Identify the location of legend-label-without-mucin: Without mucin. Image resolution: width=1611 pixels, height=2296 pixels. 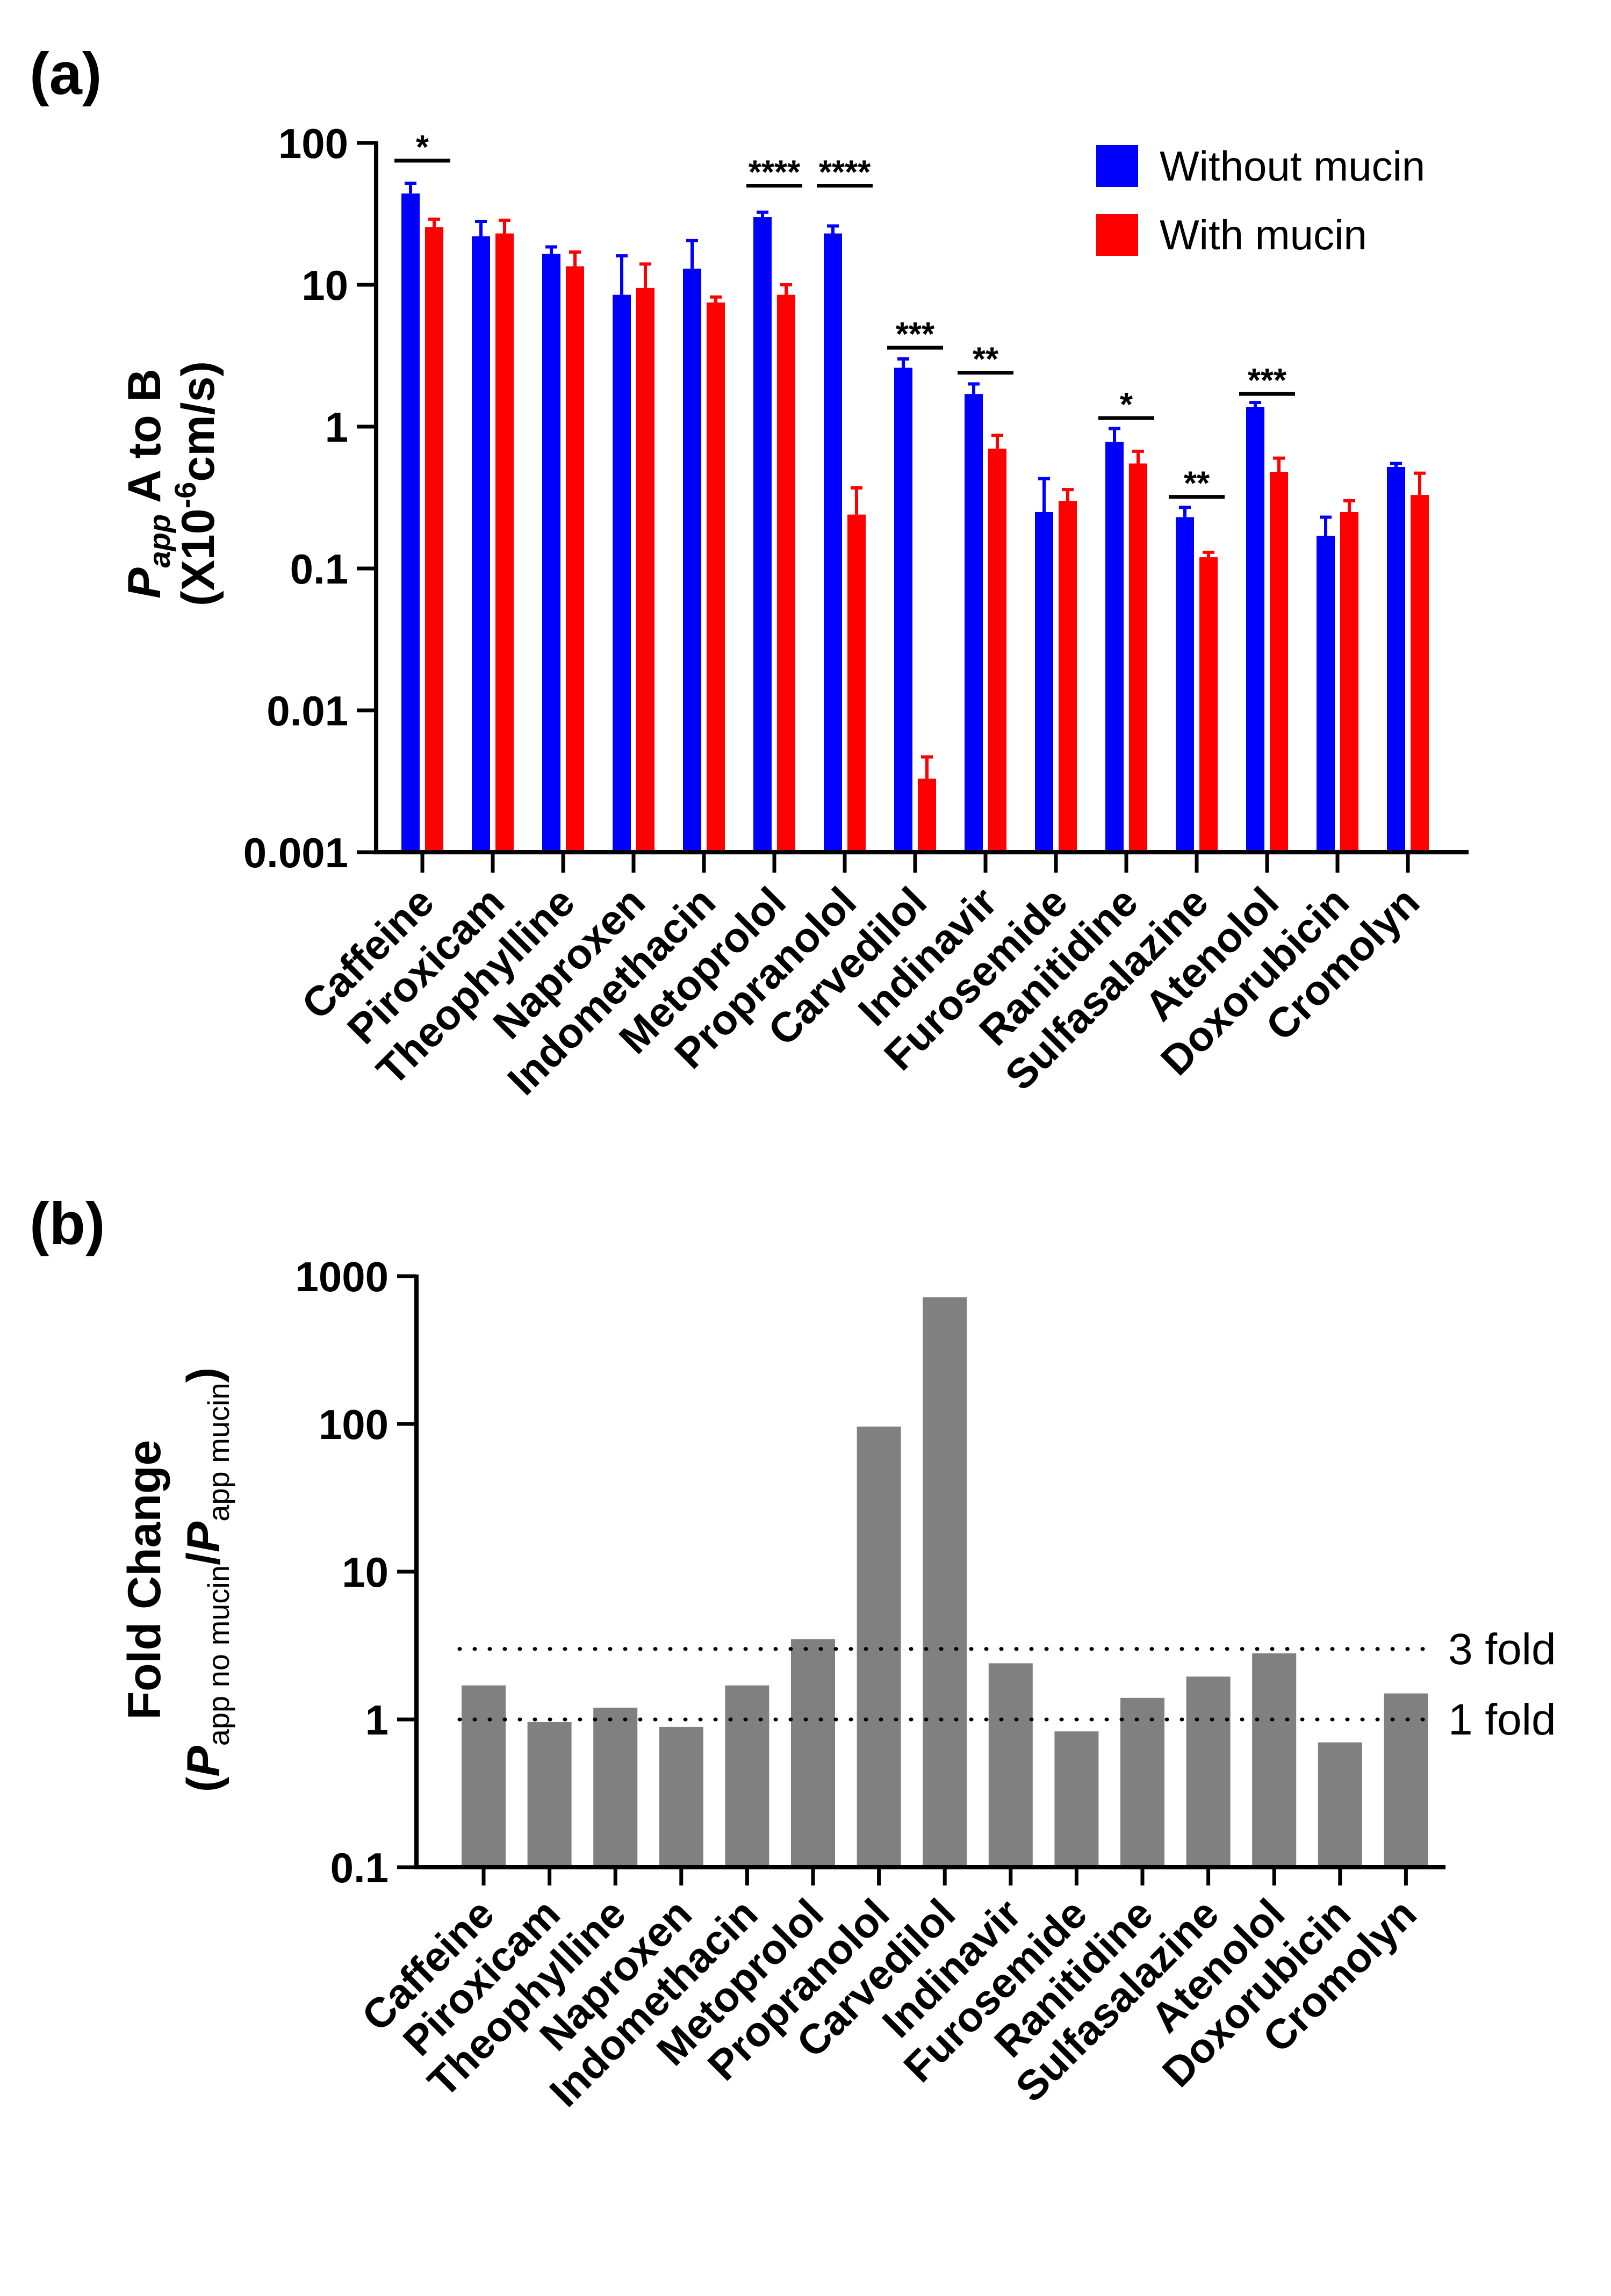
(1292, 166).